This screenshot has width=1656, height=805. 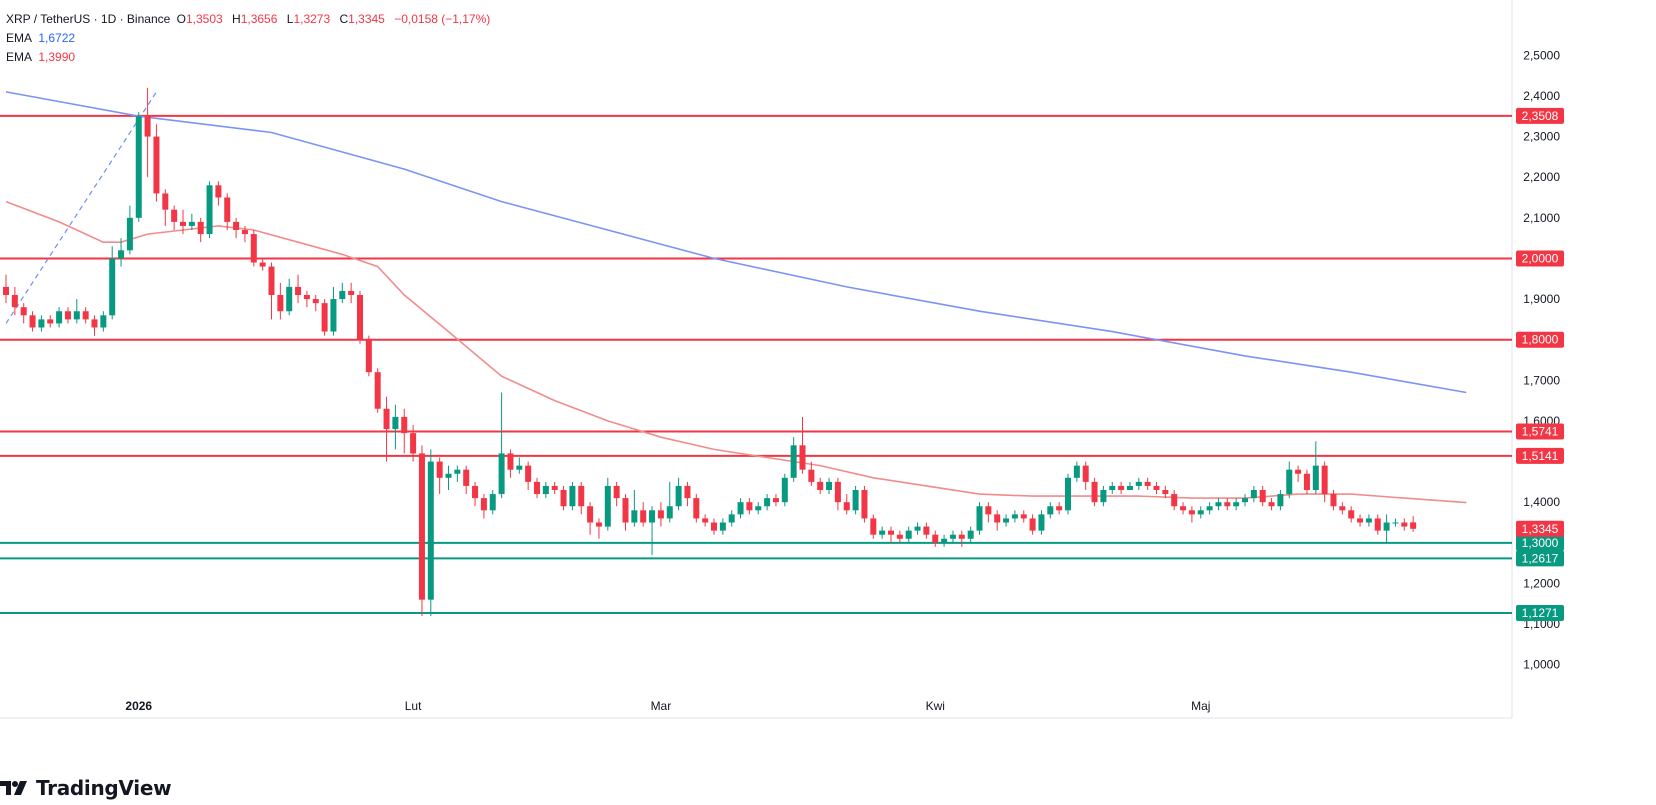 What do you see at coordinates (1541, 55) in the screenshot?
I see `price-tick-label: 2,5000` at bounding box center [1541, 55].